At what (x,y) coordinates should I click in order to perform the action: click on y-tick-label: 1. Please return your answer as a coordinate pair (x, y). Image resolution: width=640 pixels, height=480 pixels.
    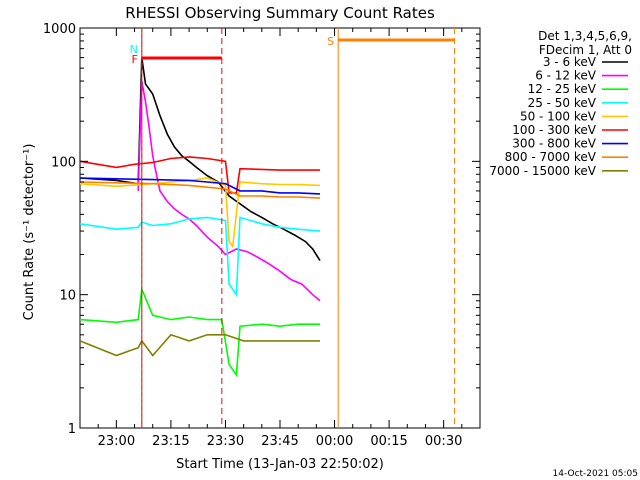
    Looking at the image, I should click on (72, 429).